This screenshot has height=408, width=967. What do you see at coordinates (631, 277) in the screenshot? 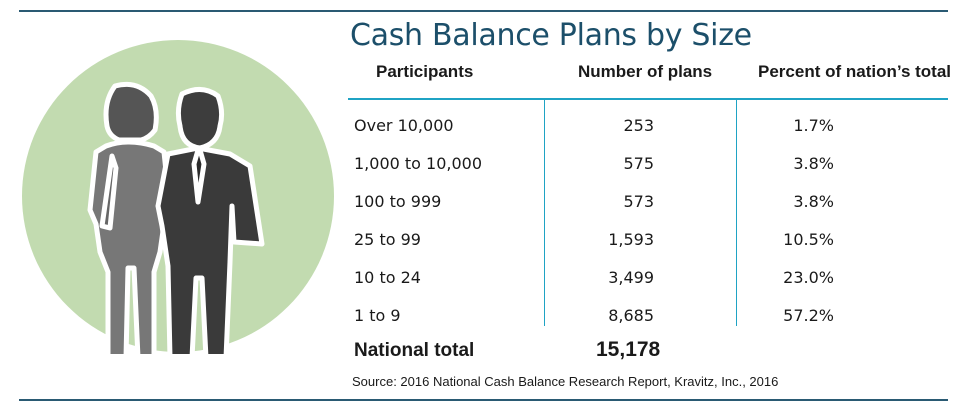
I see `plans-cell: 3,499` at bounding box center [631, 277].